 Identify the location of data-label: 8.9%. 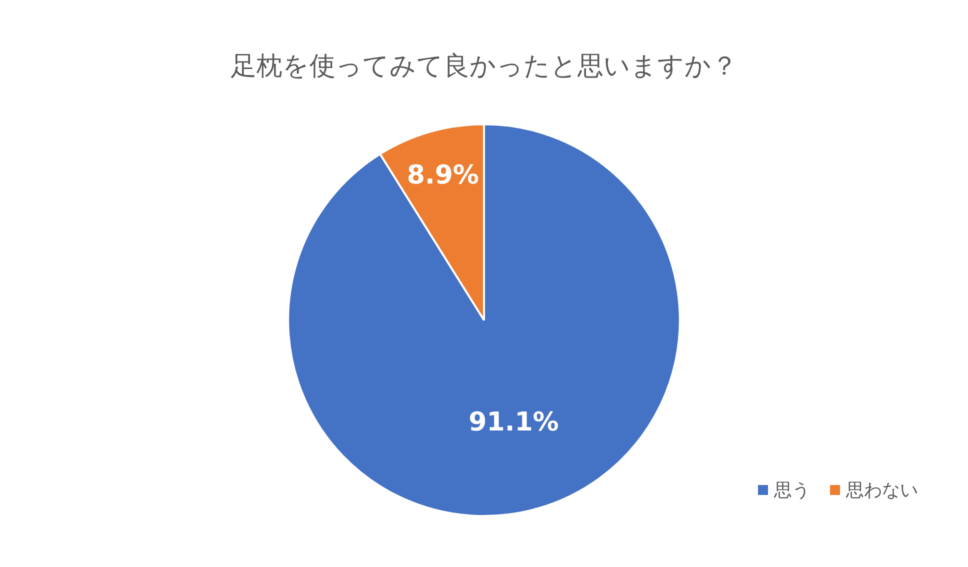
(442, 175).